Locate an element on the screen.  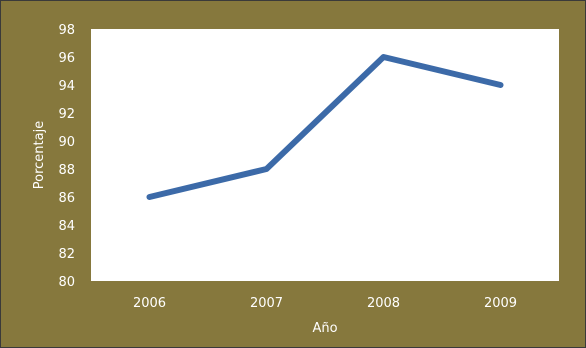
x-tick-label: 2007 is located at coordinates (266, 303).